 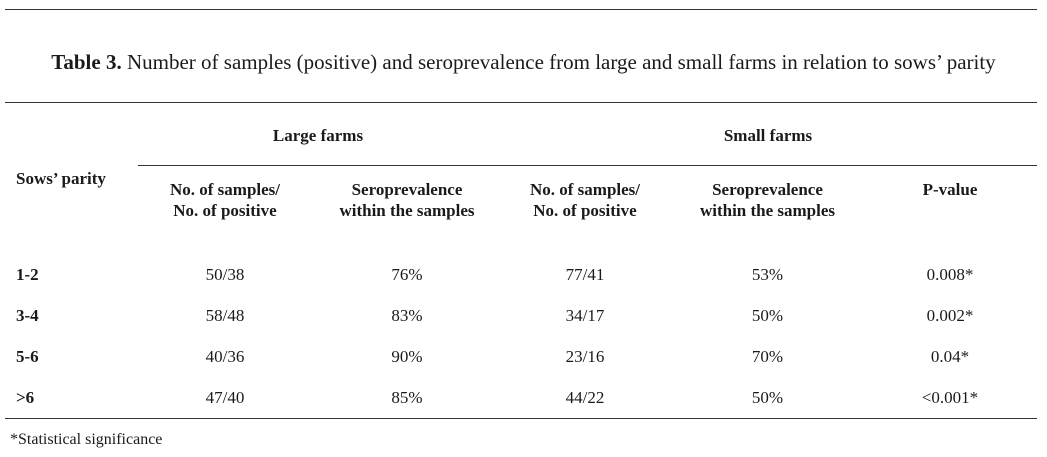 I want to click on small-samples-header-line1: No. of samples/, so click(x=585, y=189).